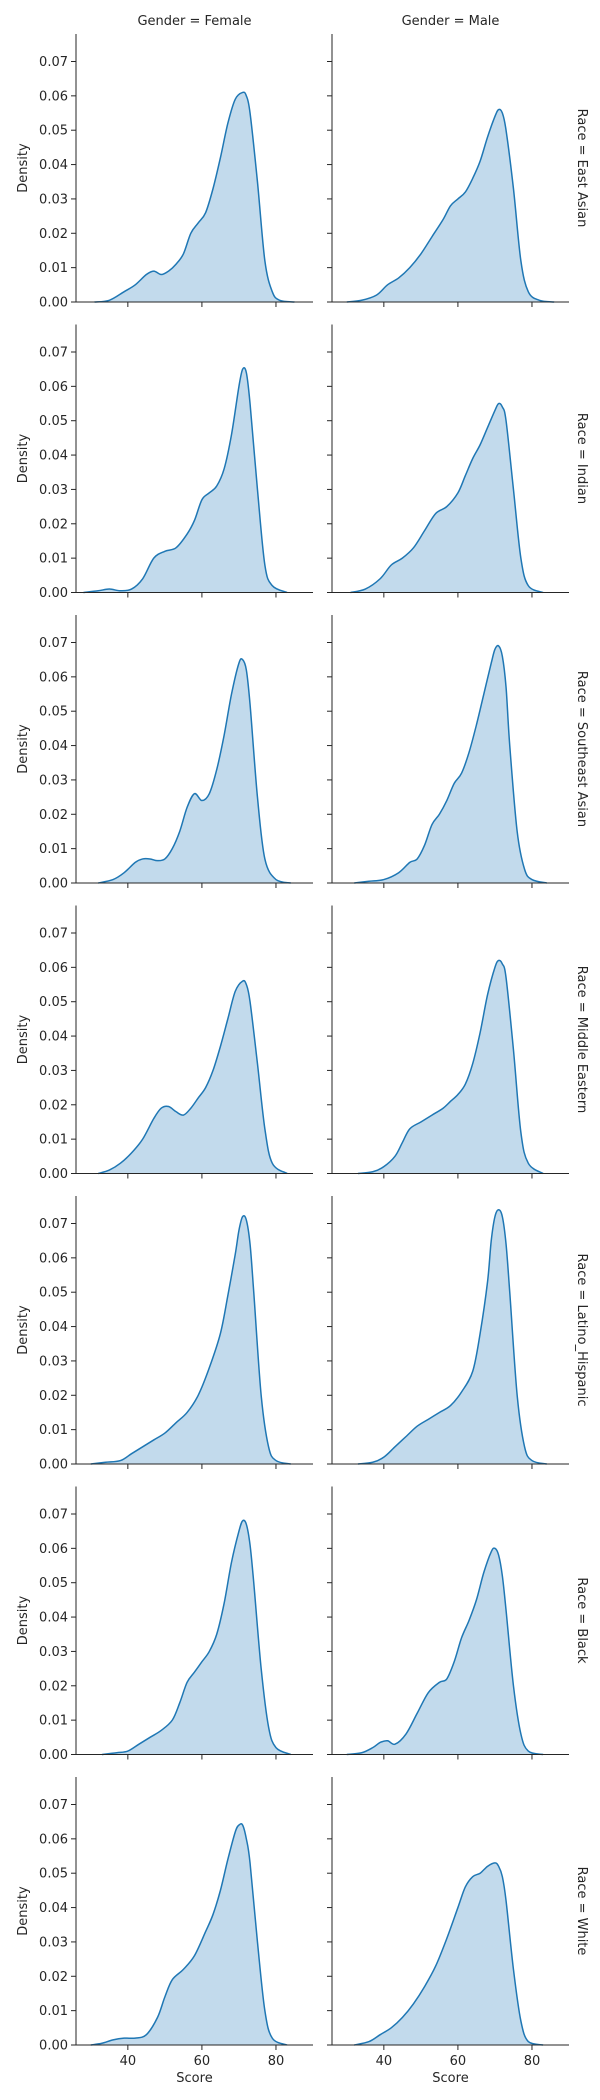 Image resolution: width=600 pixels, height=2100 pixels. I want to click on row-title-race-east-asian: Race = East Asian, so click(581, 168).